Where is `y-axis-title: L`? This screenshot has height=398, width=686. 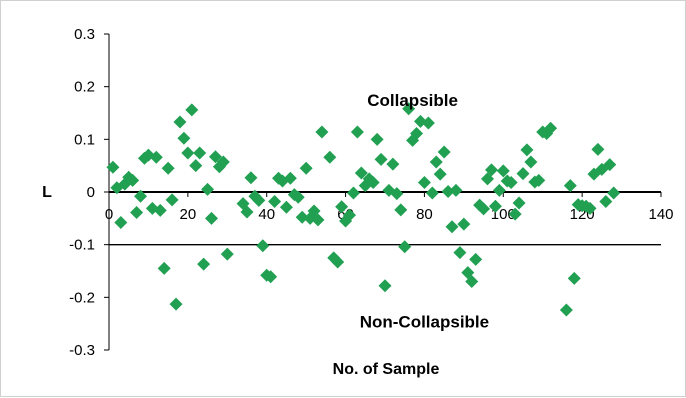
y-axis-title: L is located at coordinates (47, 192).